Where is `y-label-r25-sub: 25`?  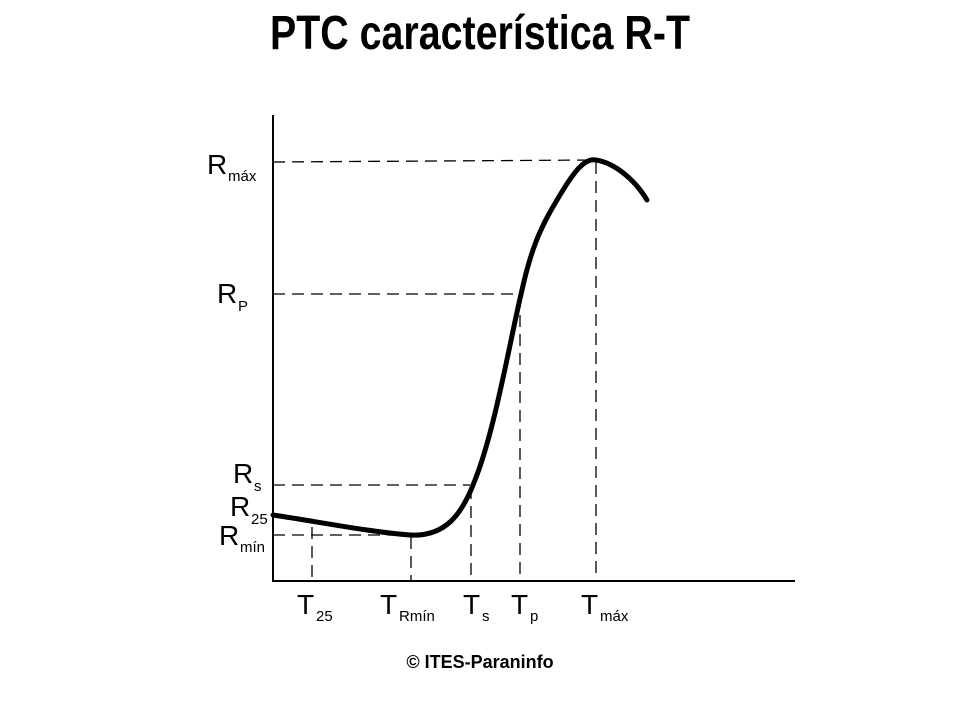
y-label-r25-sub: 25 is located at coordinates (259, 519).